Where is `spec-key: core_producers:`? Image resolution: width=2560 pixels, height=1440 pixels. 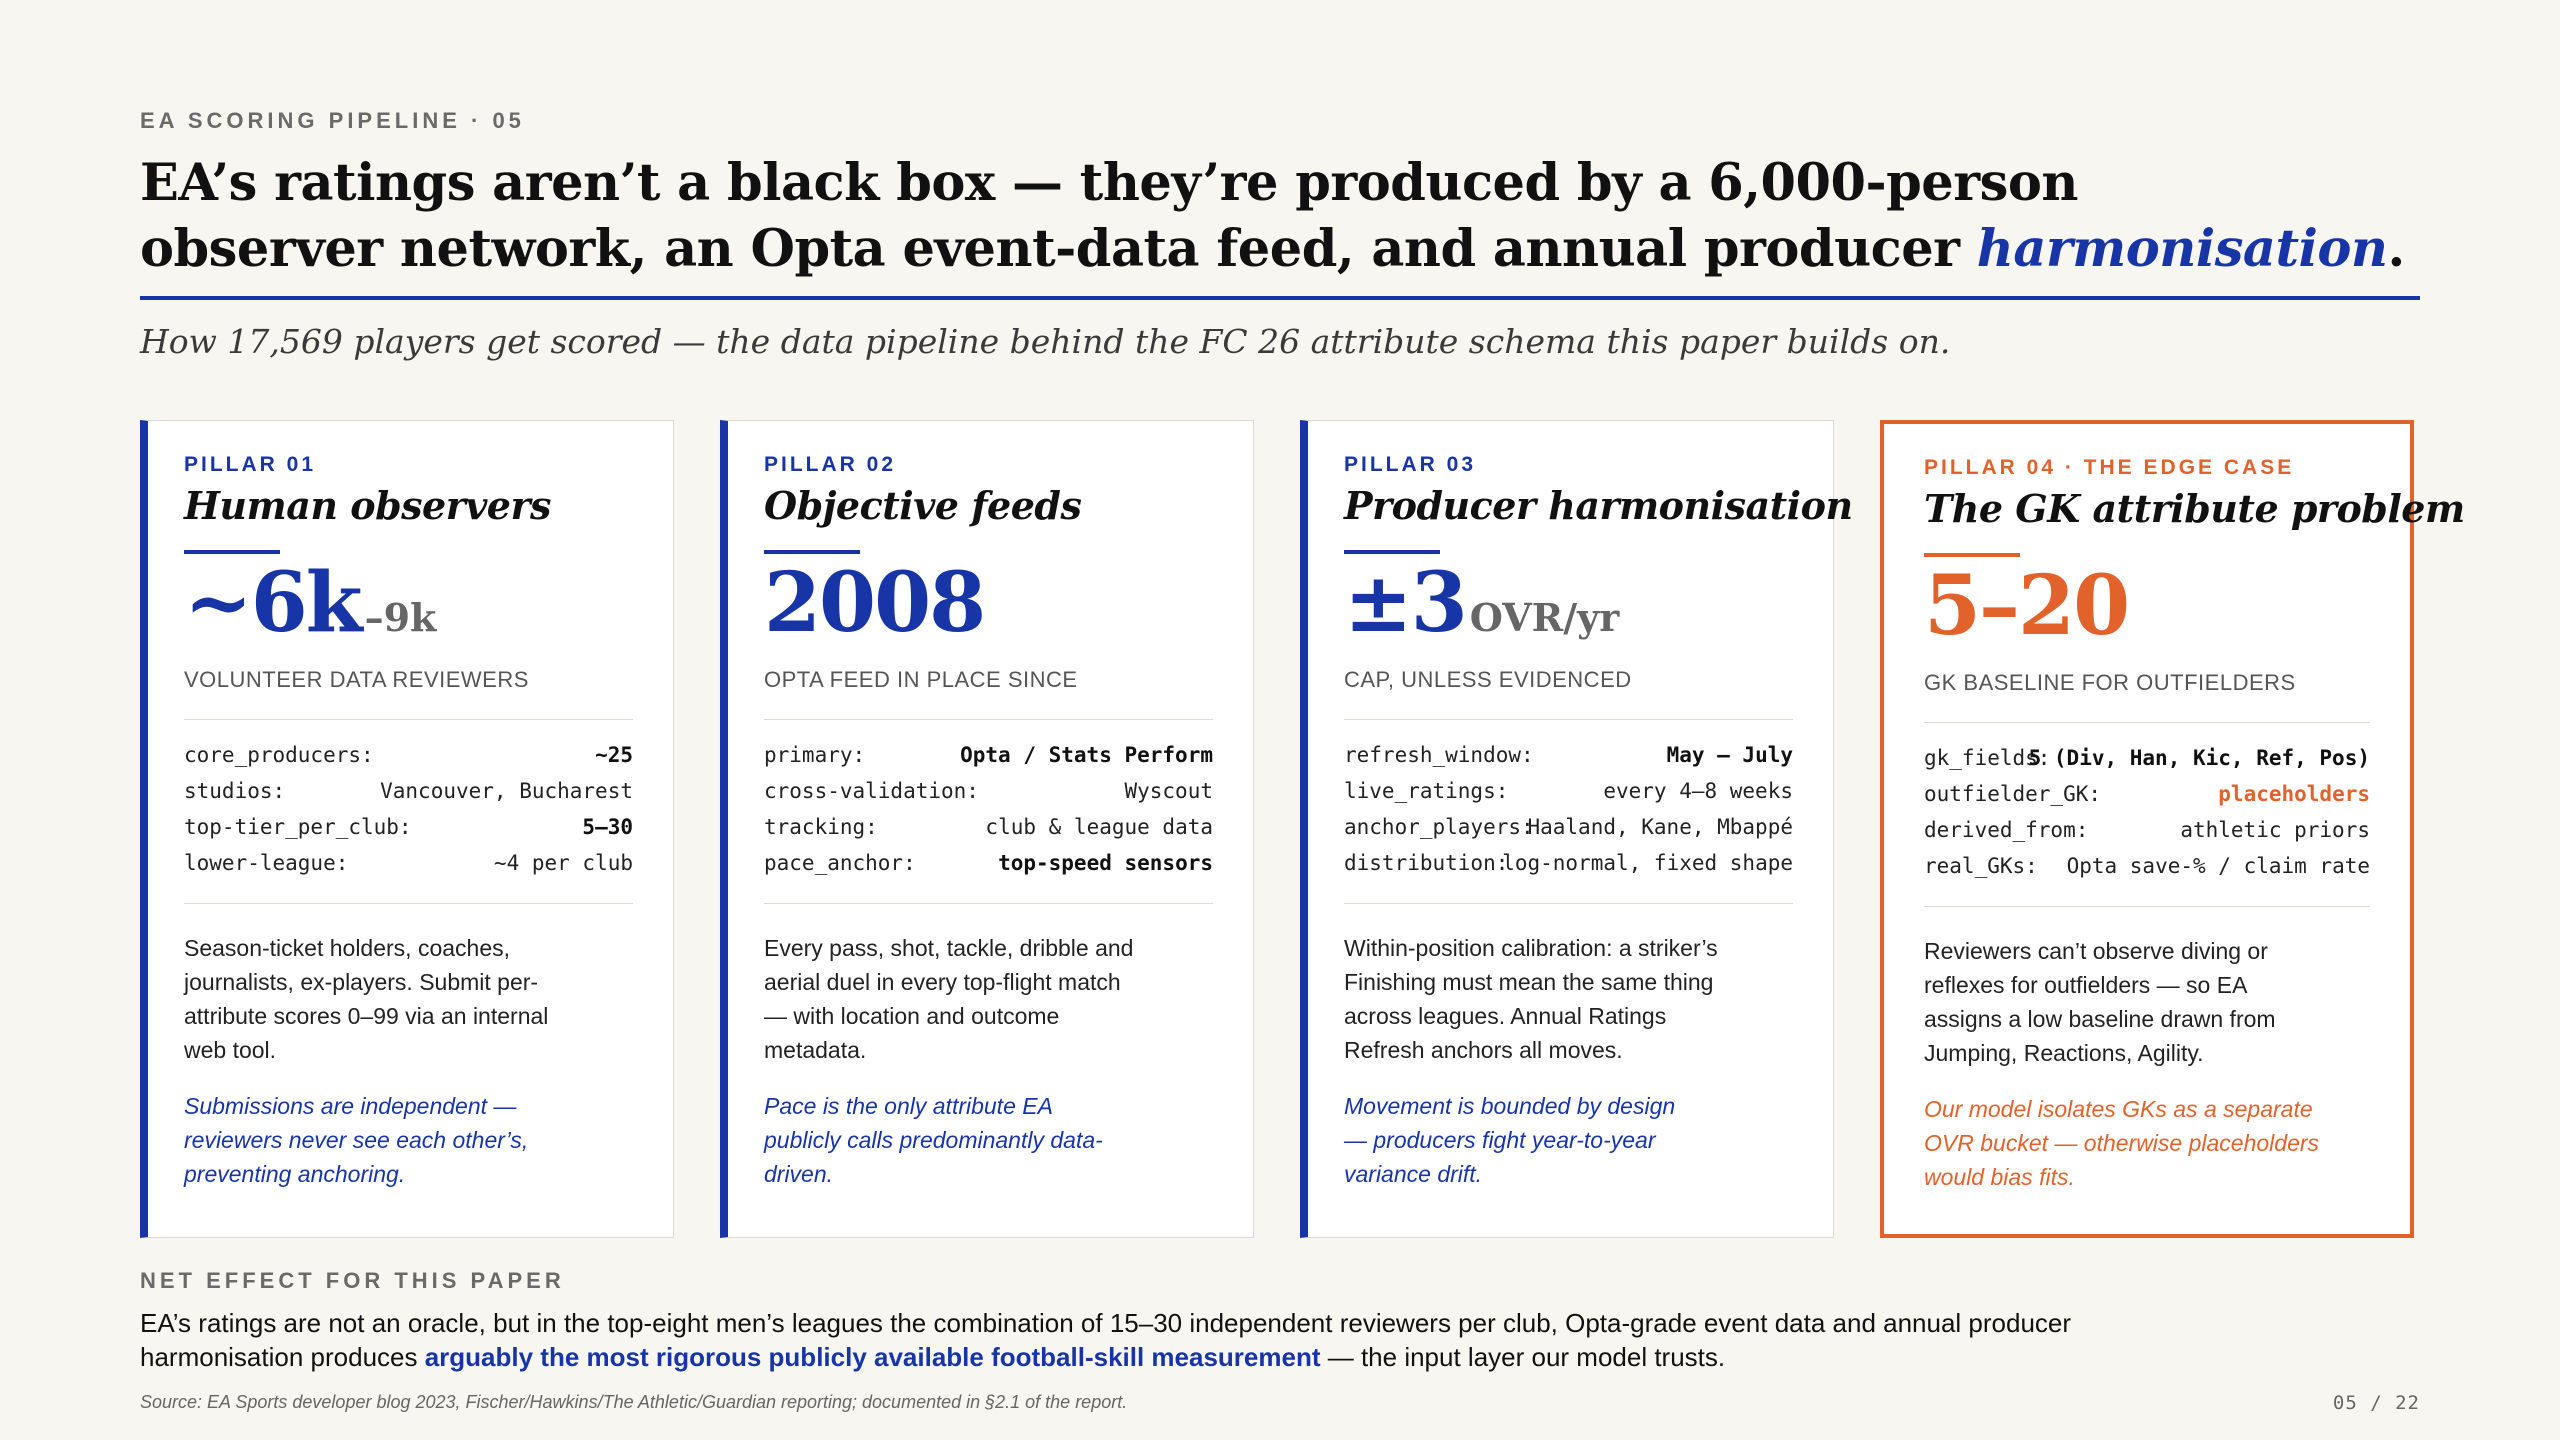
spec-key: core_producers: is located at coordinates (279, 755).